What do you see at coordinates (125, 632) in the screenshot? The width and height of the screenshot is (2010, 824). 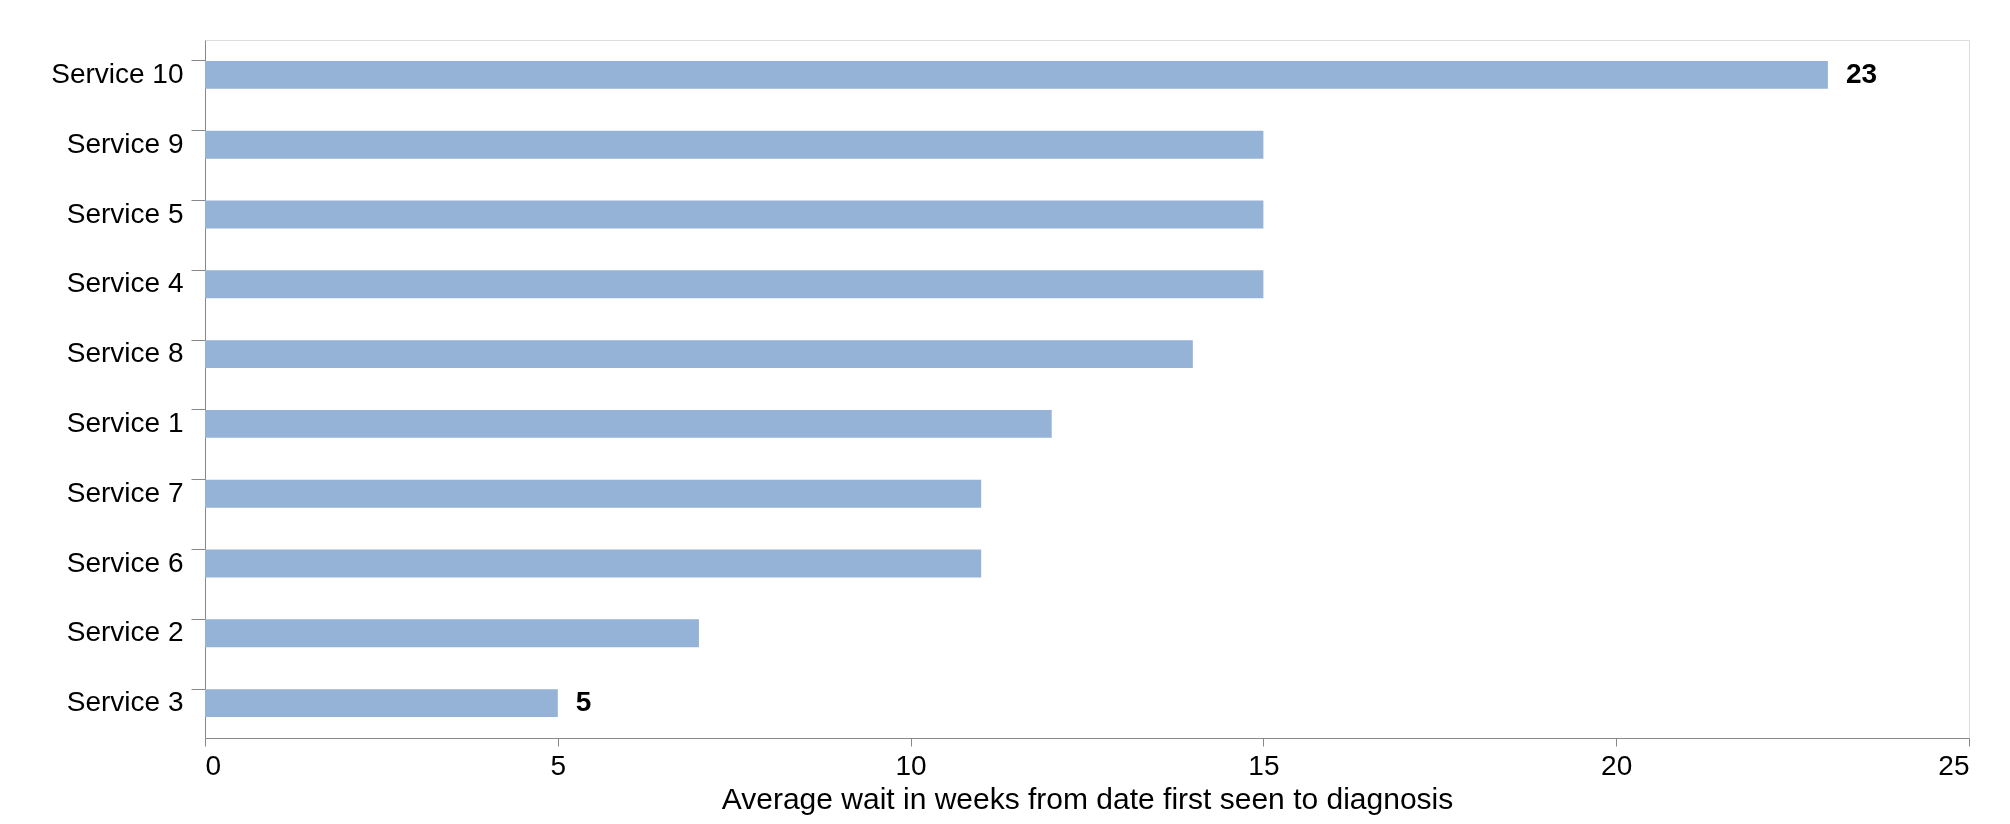 I see `y-tick-label: Service 2` at bounding box center [125, 632].